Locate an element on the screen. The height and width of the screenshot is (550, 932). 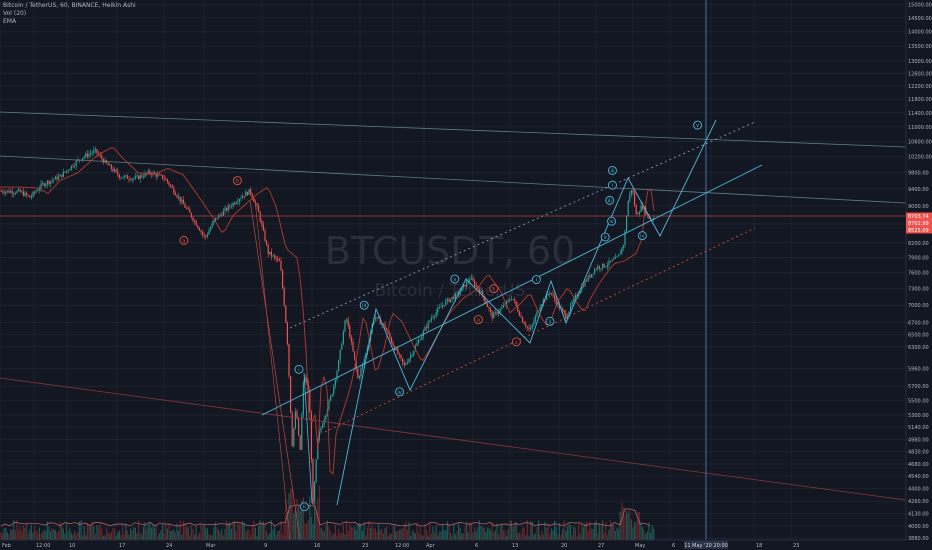
trendline is located at coordinates (453, 129).